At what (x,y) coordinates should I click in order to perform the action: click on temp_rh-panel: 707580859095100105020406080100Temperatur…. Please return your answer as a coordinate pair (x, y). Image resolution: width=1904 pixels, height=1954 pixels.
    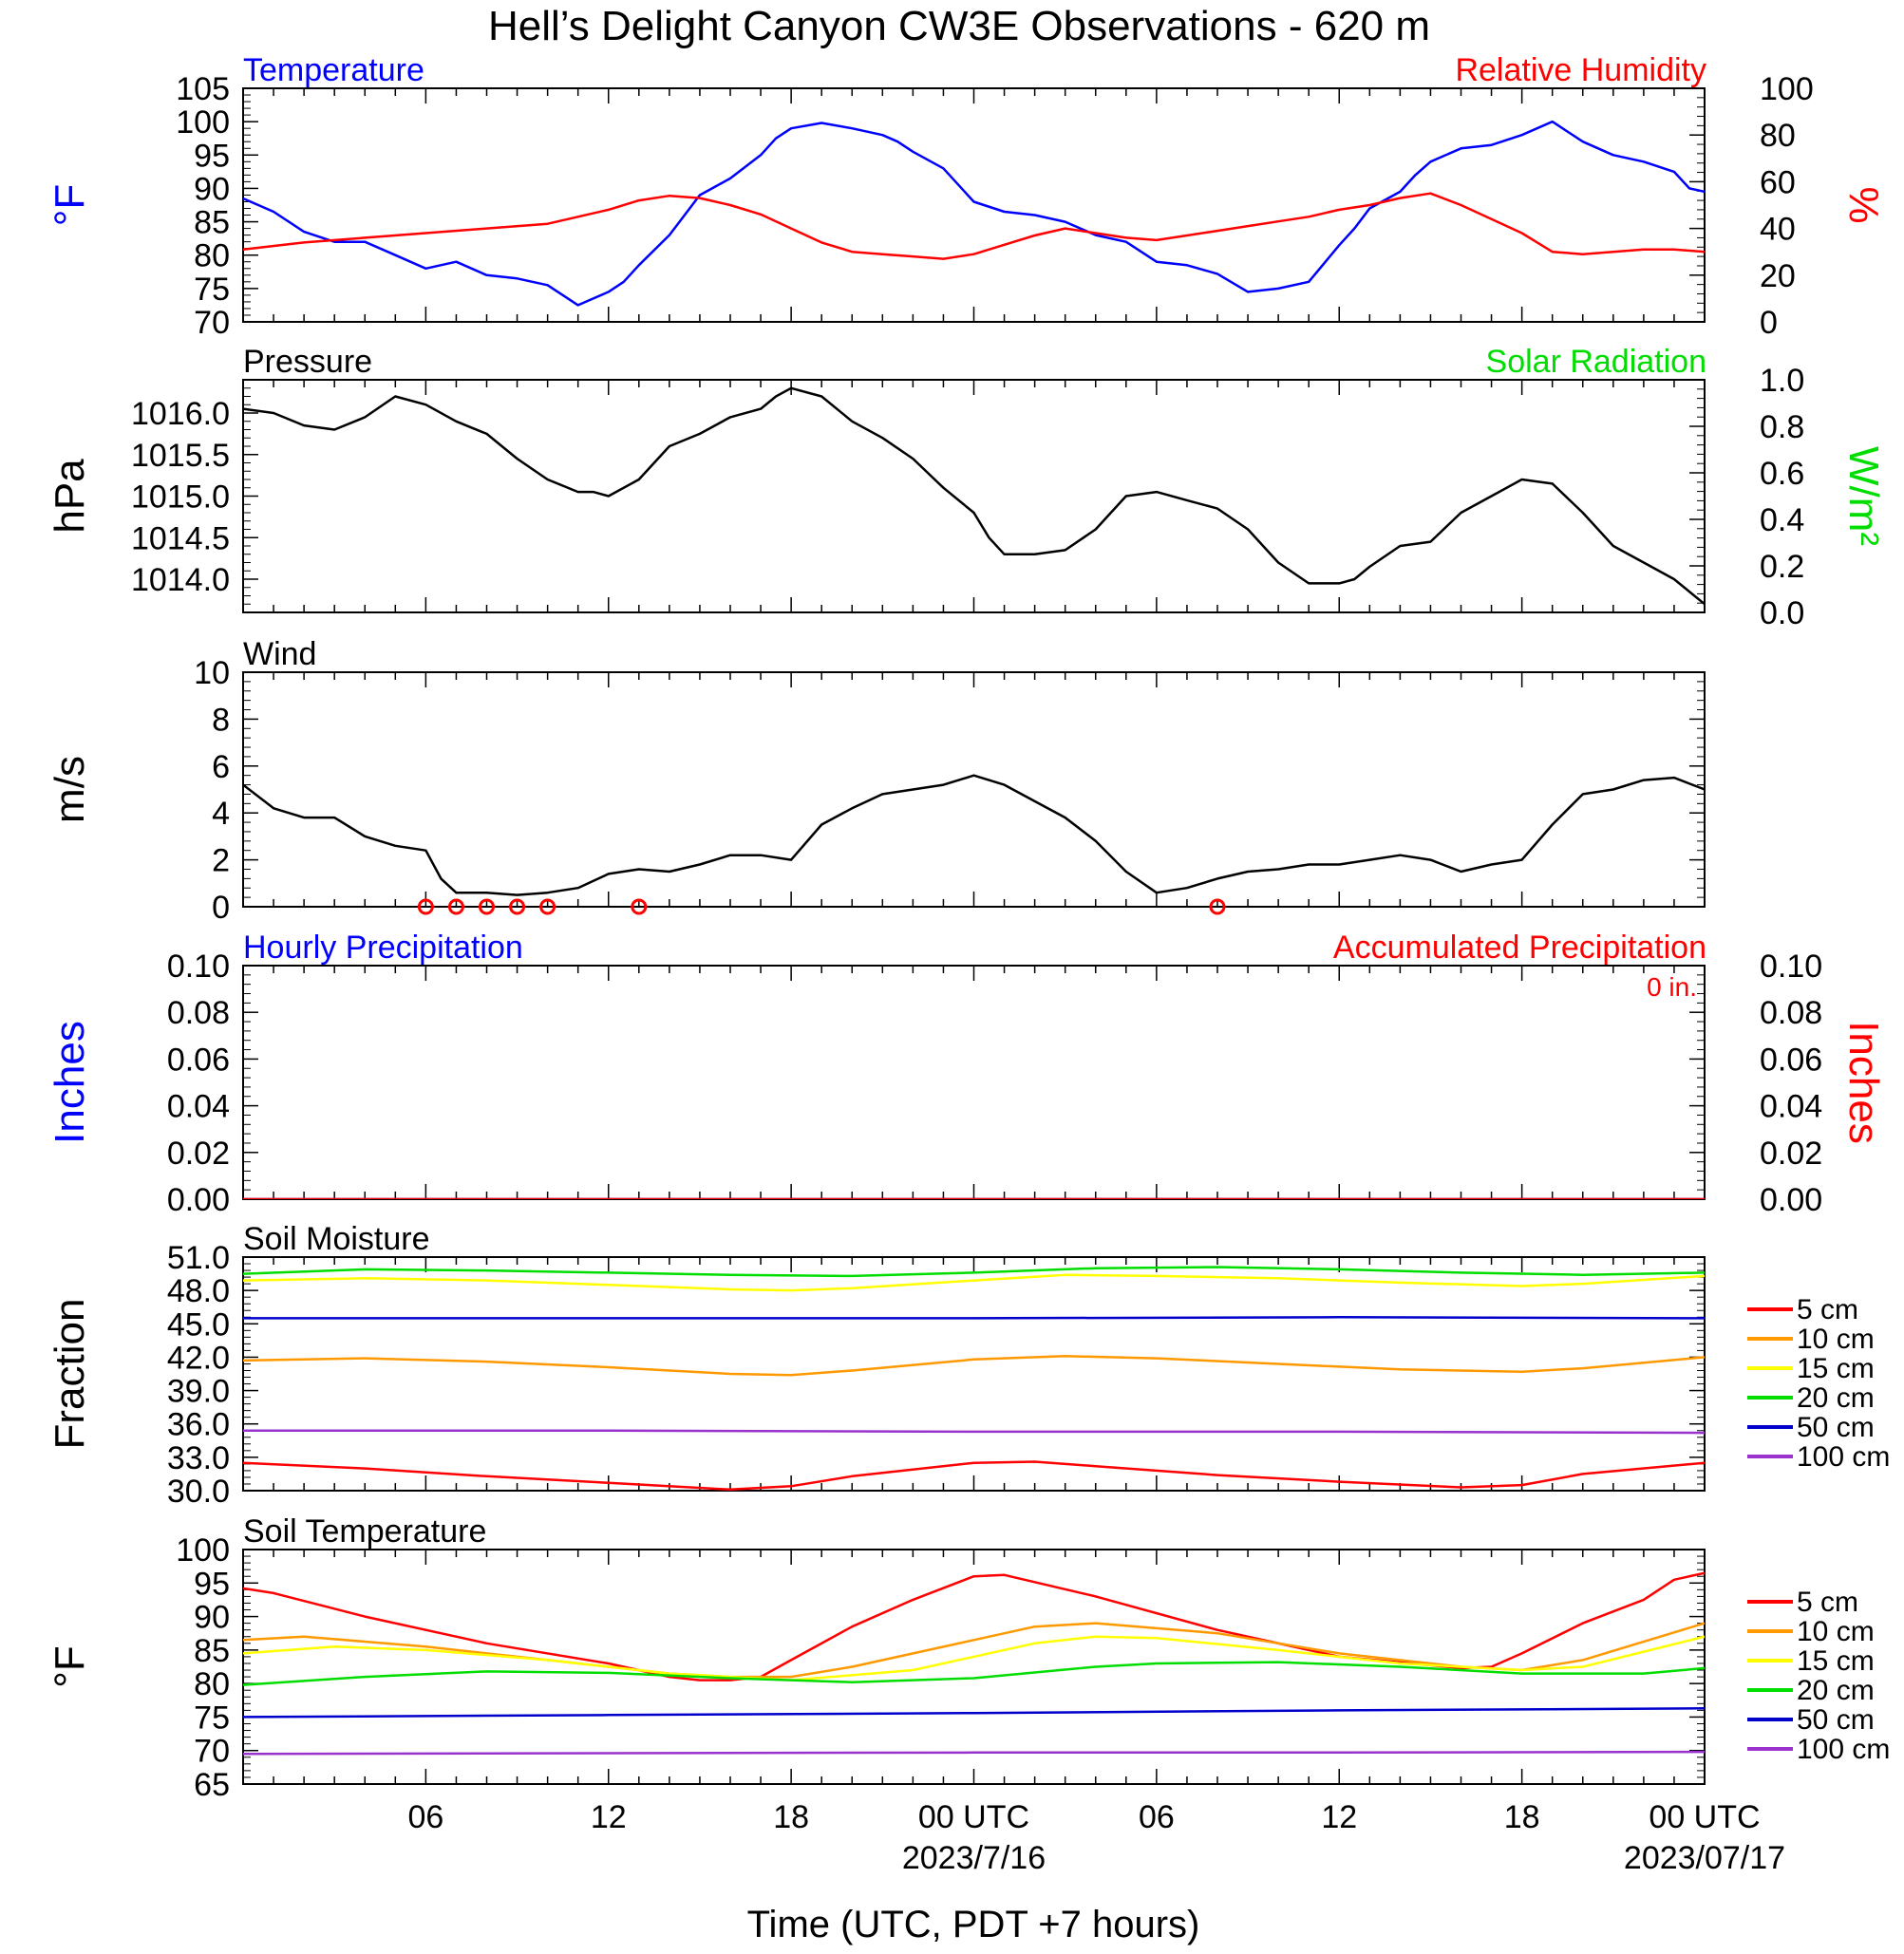
    Looking at the image, I should click on (967, 196).